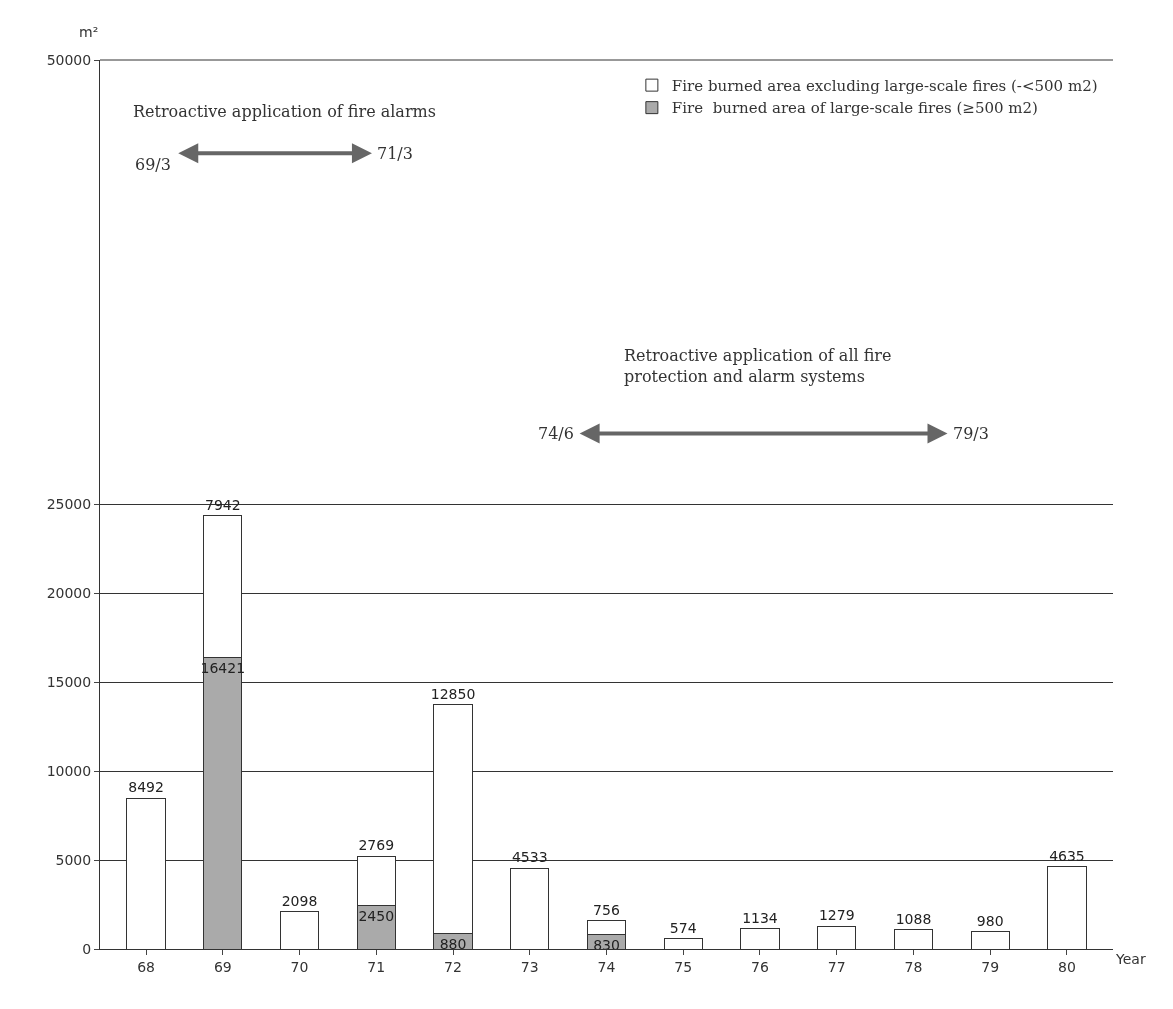 Image resolution: width=1173 pixels, height=1009 pixels. Describe the element at coordinates (69, 504) in the screenshot. I see `y-tick-label: 25000` at that location.